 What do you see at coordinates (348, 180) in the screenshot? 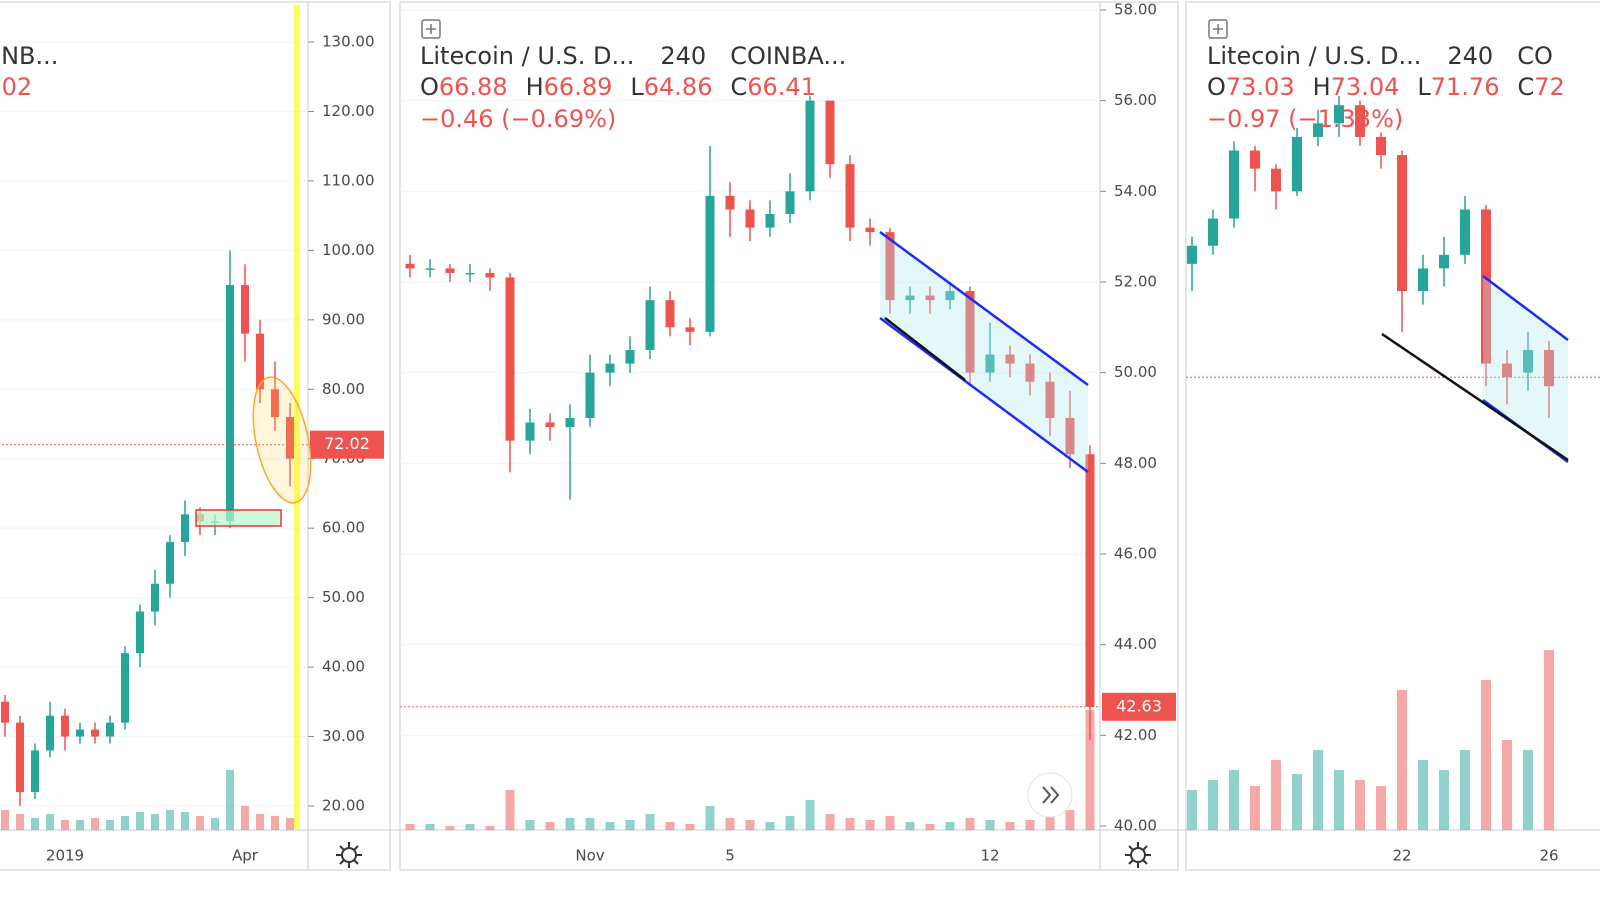
I see `y-tick-label: 110.00` at bounding box center [348, 180].